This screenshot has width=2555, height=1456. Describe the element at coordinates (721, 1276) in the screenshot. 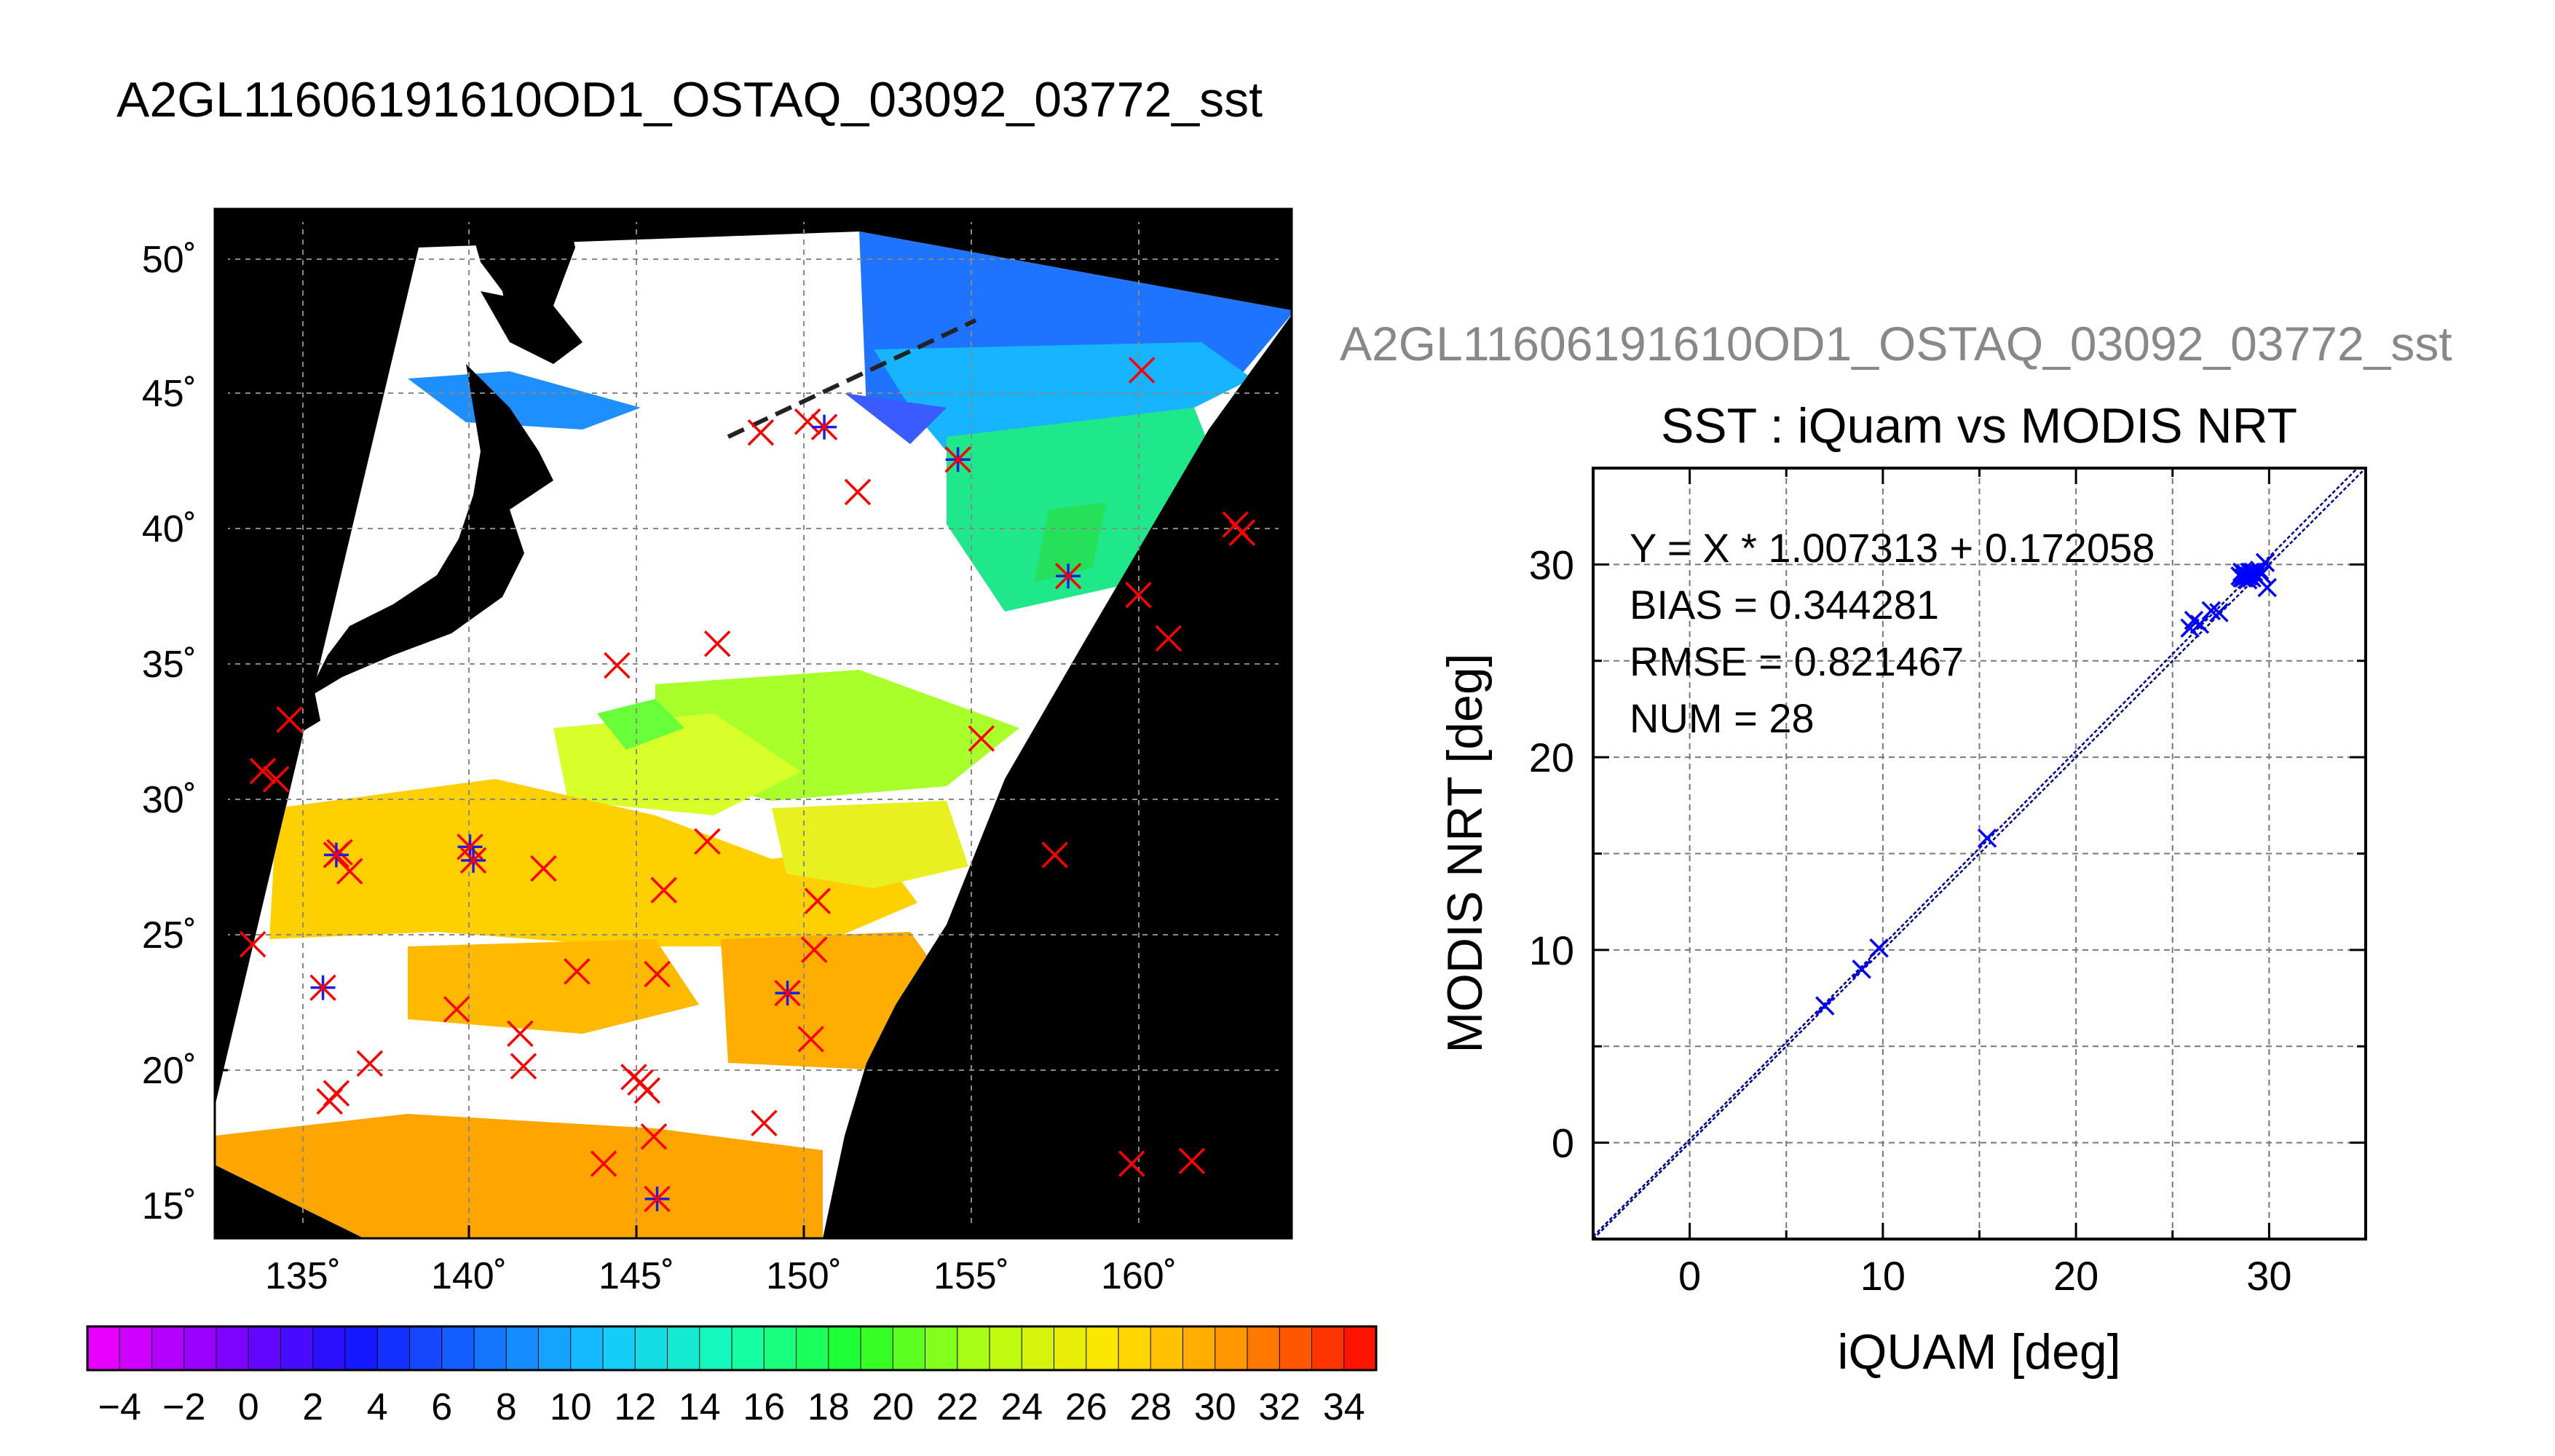

I see `lon-labels: 135˚ 140˚ 145˚ 150˚ 155˚ 160˚` at that location.